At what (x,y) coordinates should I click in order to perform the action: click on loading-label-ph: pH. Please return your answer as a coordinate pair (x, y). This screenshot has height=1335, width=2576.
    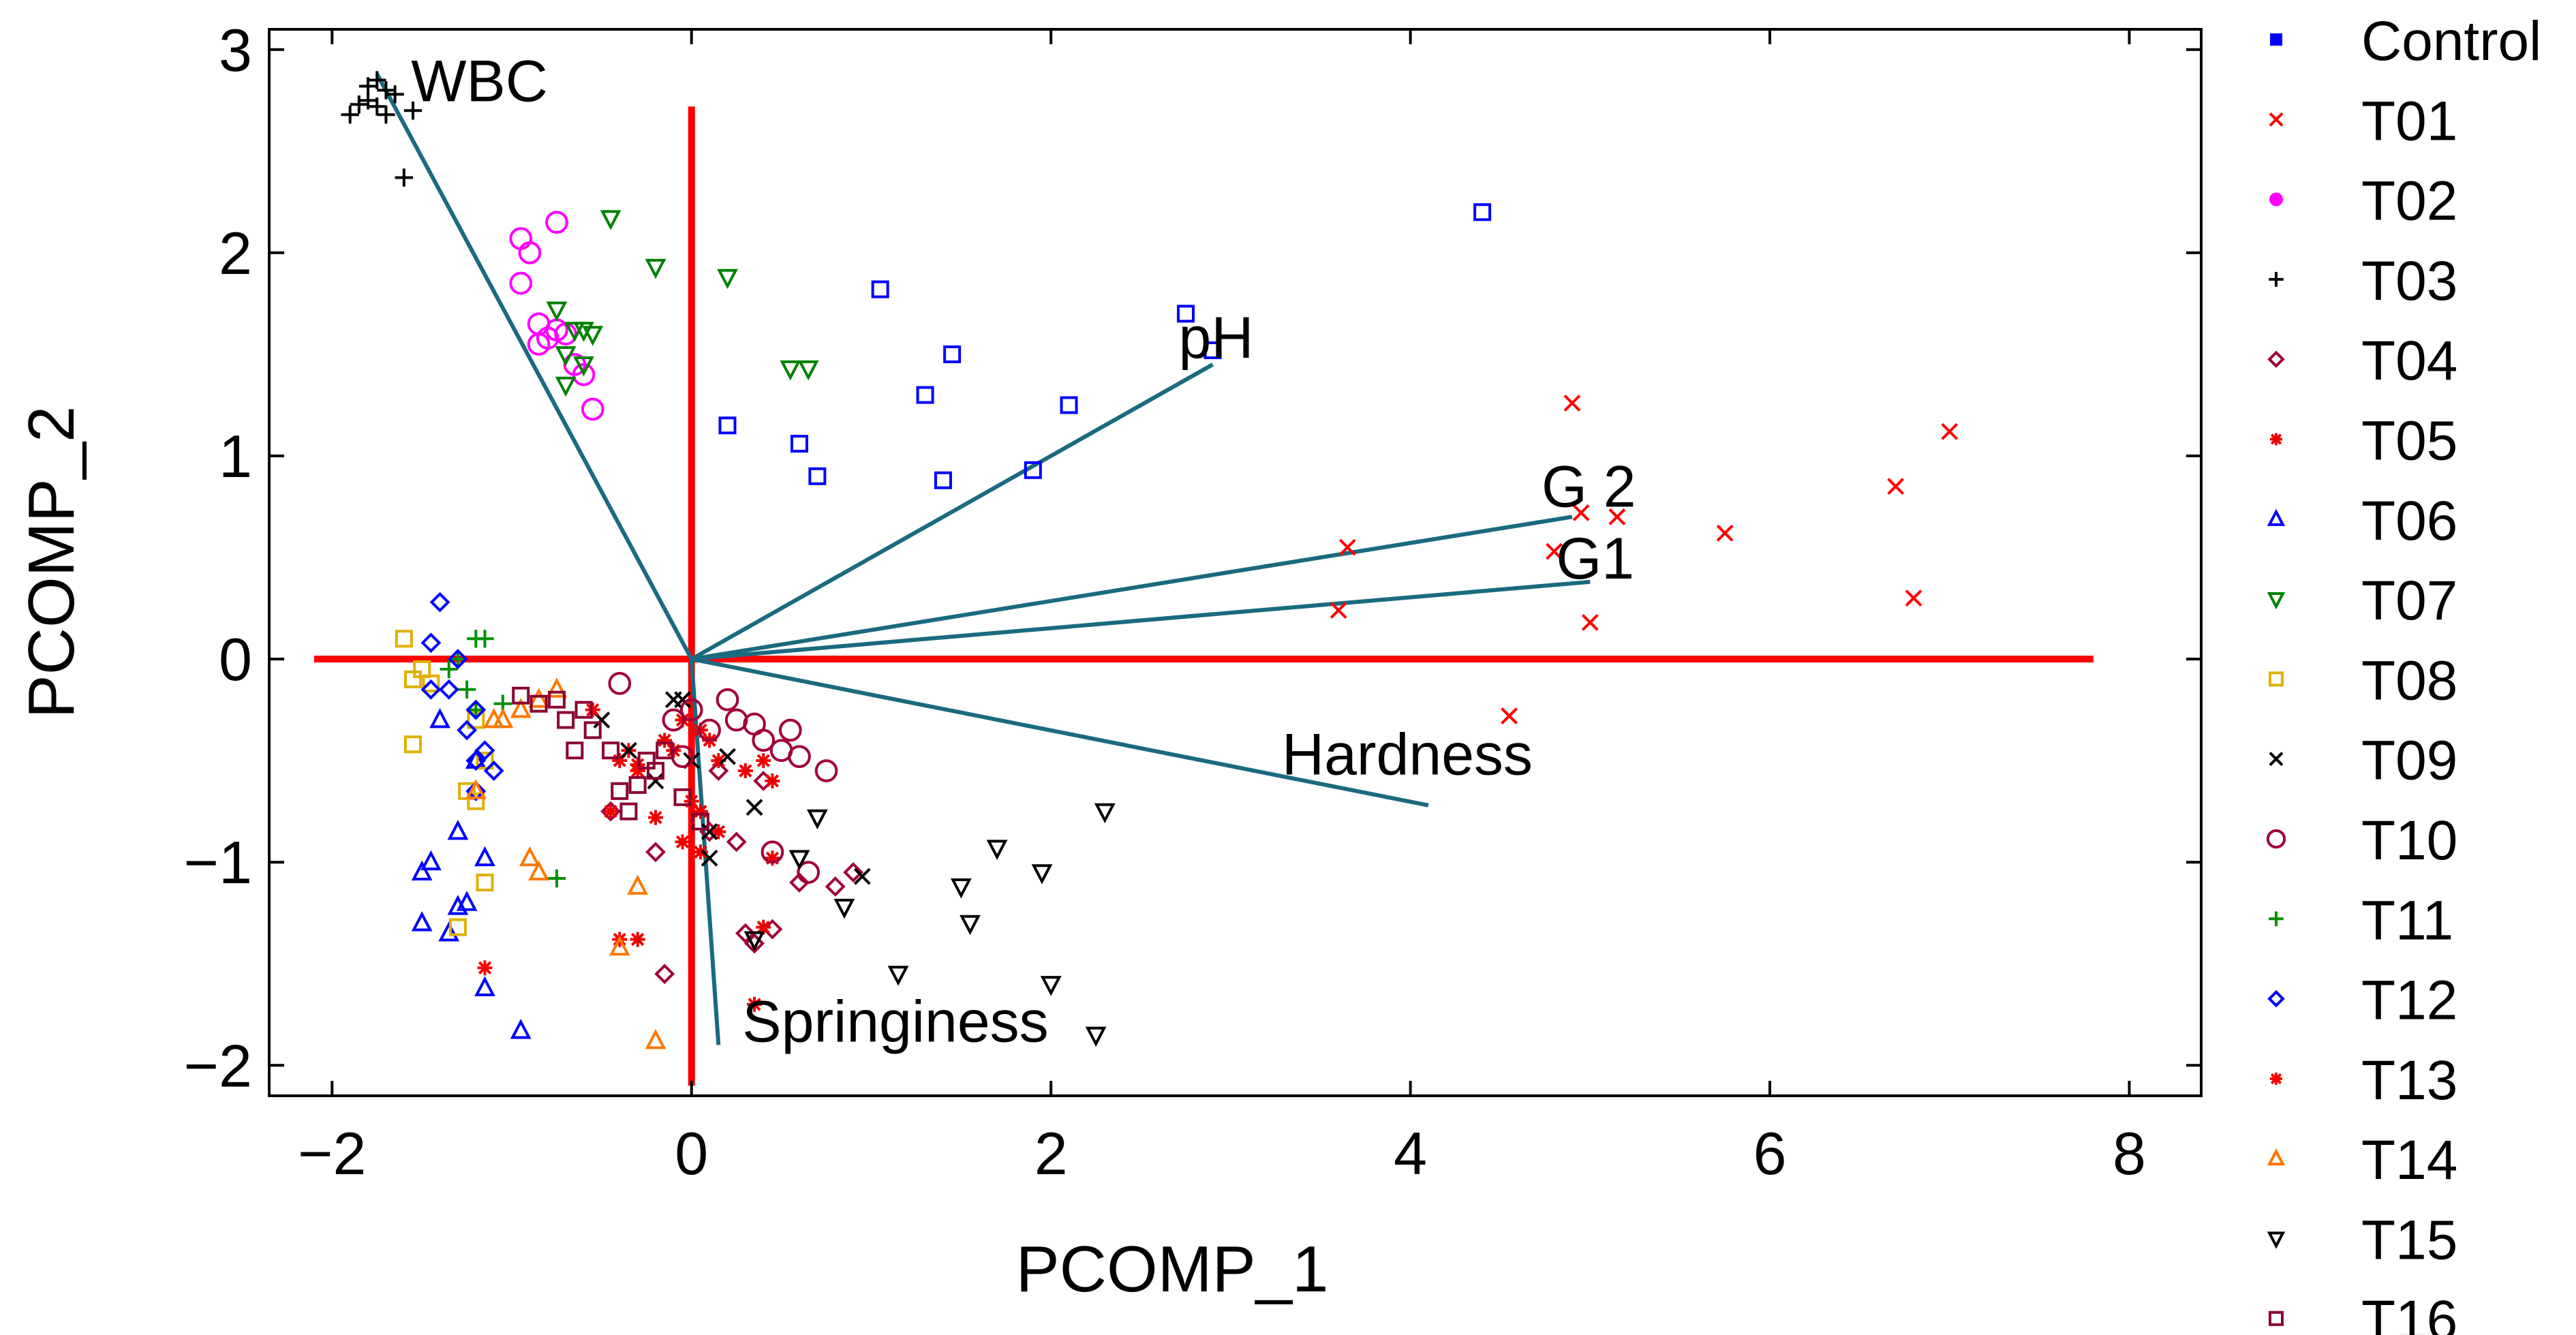
    Looking at the image, I should click on (1216, 338).